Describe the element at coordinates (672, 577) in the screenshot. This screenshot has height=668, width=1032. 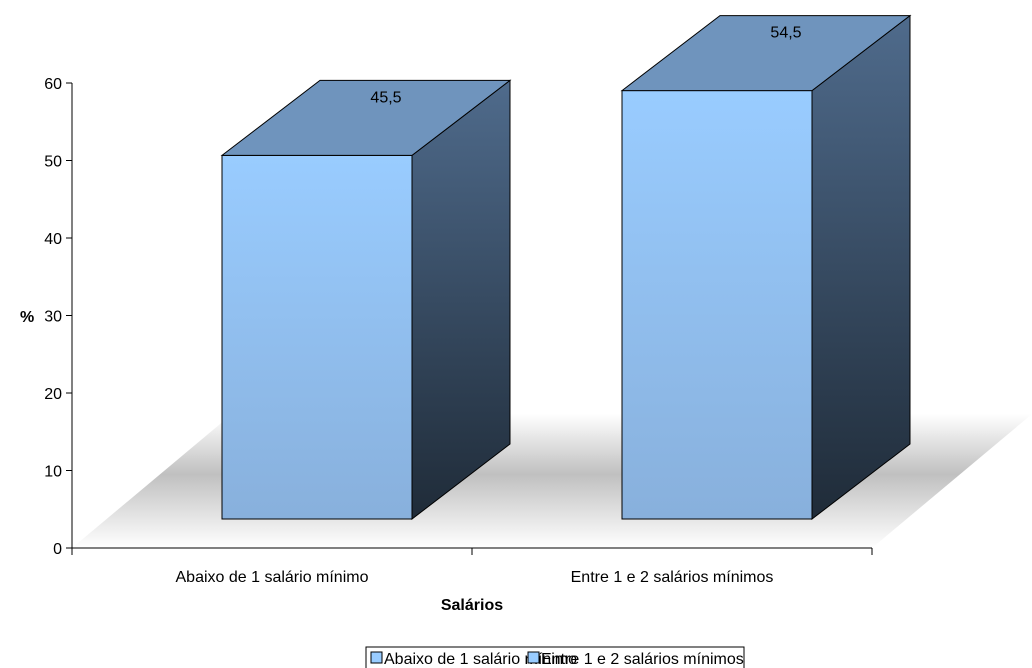
I see `x-category-label-1: Entre 1 e 2 salários mínimos` at that location.